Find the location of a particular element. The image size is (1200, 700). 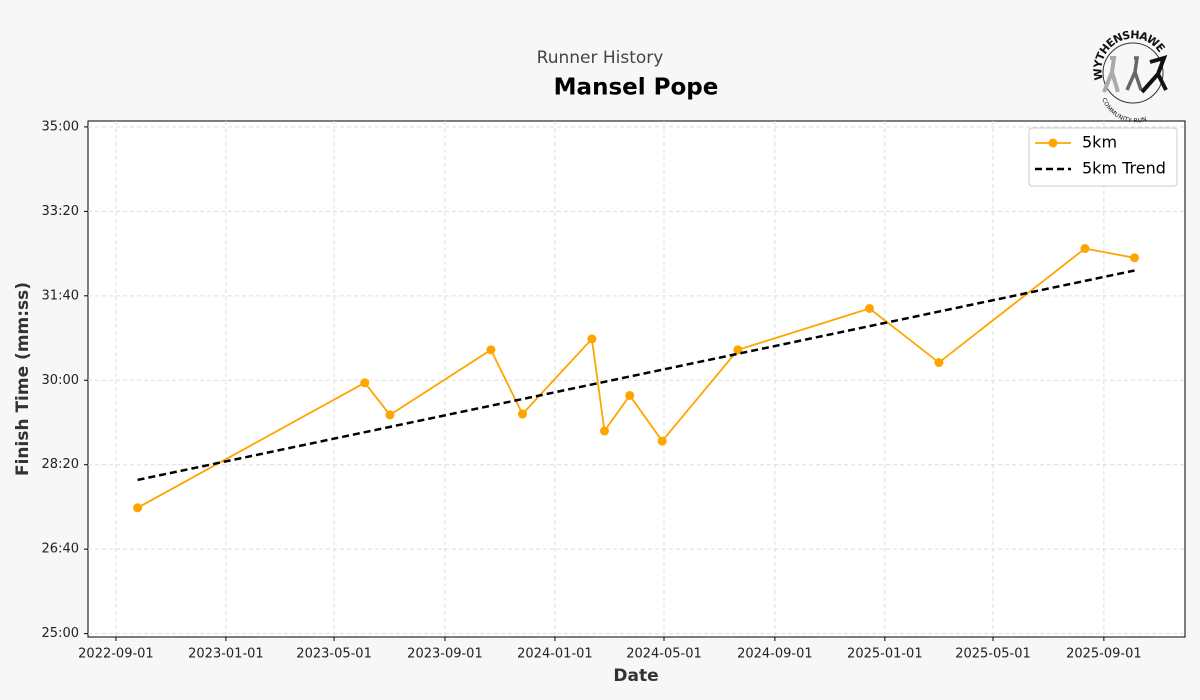

legend-marker is located at coordinates (1053, 143).